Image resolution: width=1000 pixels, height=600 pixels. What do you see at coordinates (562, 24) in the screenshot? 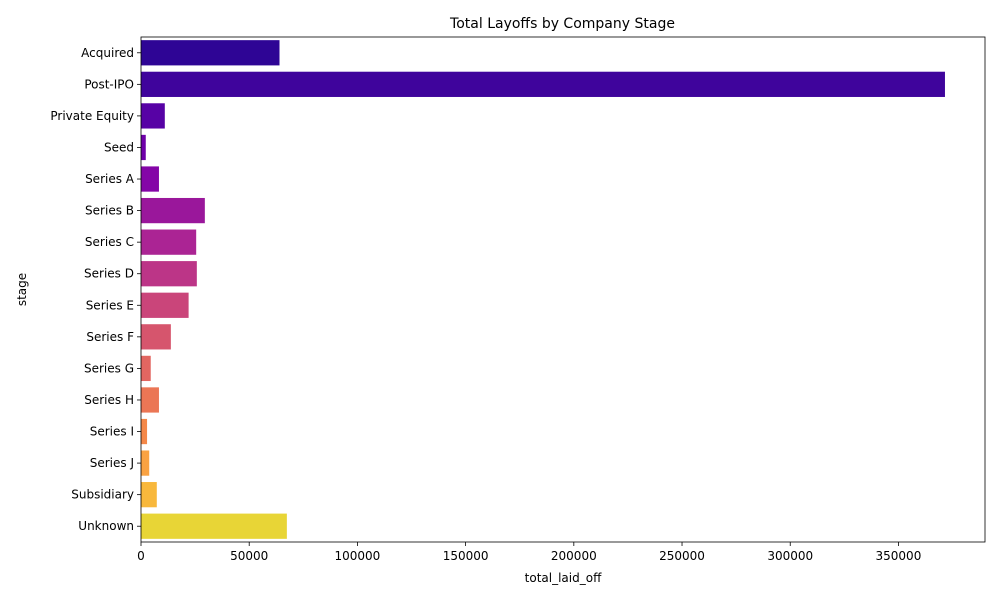
I see `chart-title: Total Layoffs by Company Stage` at bounding box center [562, 24].